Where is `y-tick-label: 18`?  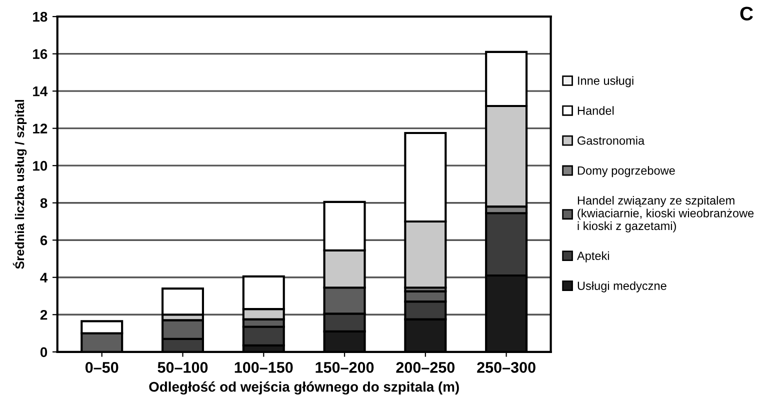 y-tick-label: 18 is located at coordinates (40, 17).